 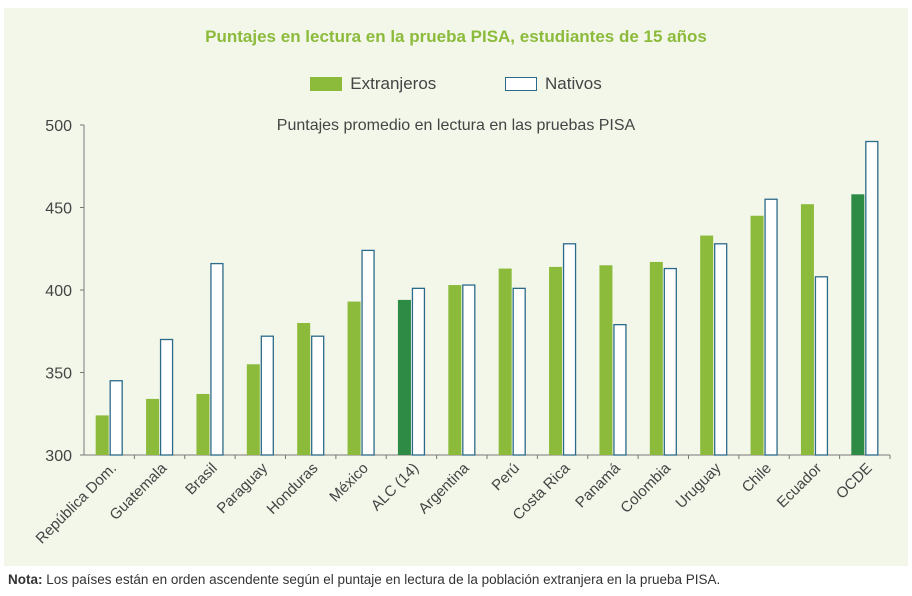 I want to click on y-tick-label: 400, so click(x=58, y=291).